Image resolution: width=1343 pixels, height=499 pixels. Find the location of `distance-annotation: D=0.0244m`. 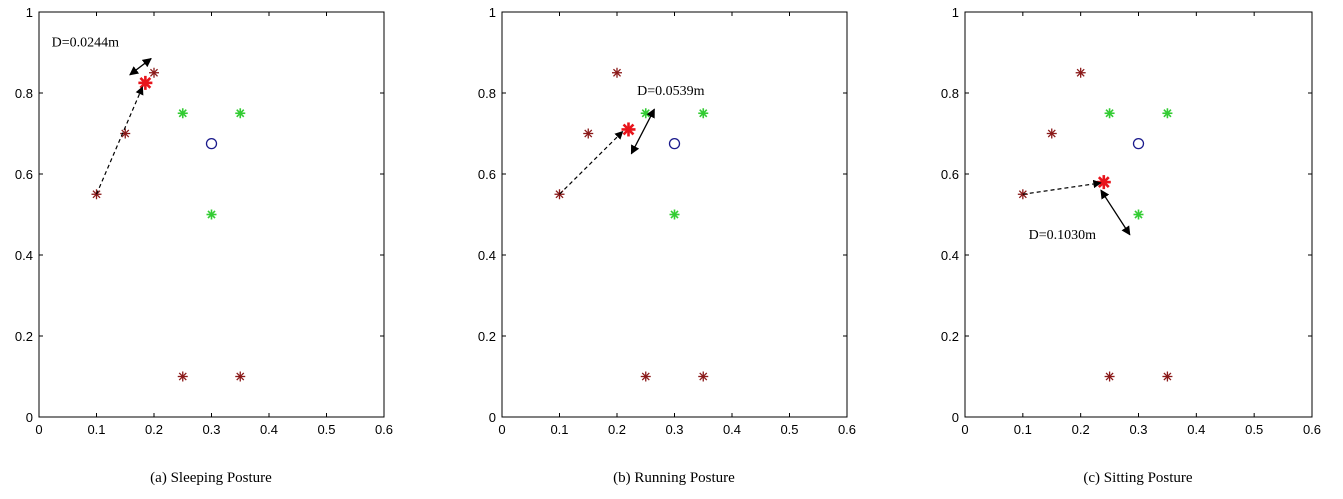

distance-annotation: D=0.0244m is located at coordinates (86, 42).